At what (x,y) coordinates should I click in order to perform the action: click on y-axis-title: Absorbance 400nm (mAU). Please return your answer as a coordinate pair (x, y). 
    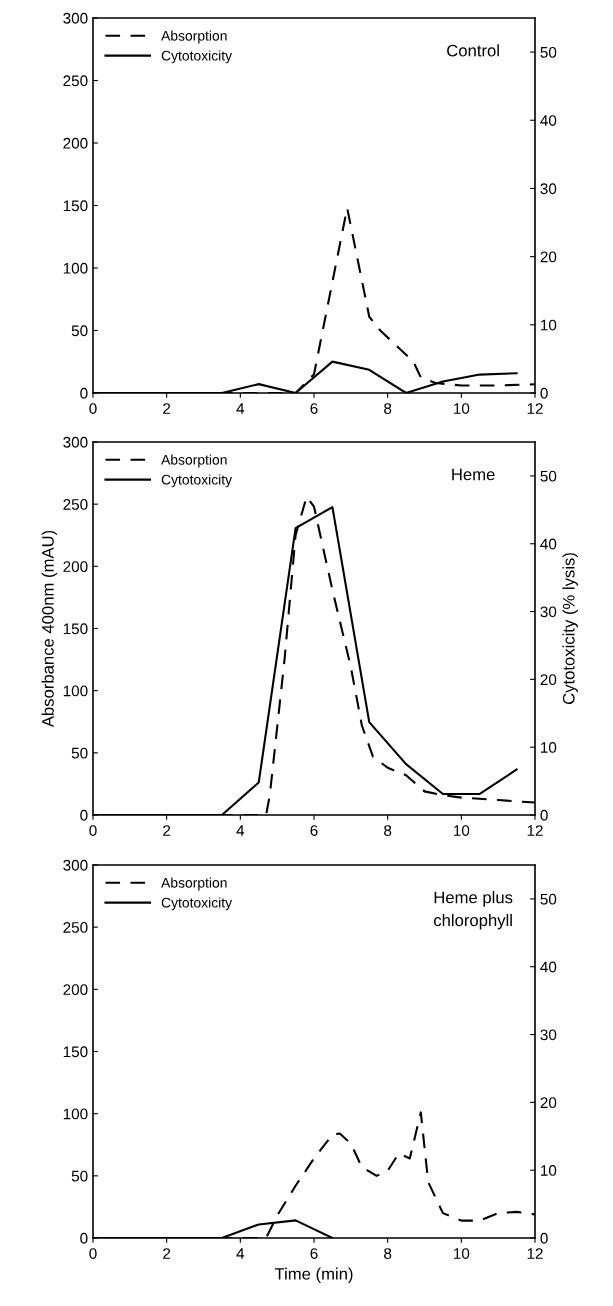
    Looking at the image, I should click on (49, 629).